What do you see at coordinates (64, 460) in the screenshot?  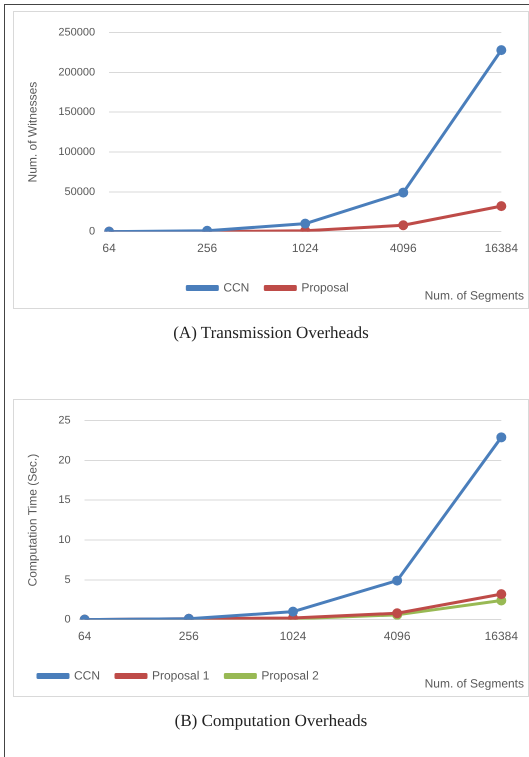 I see `y-tick-label: 20` at bounding box center [64, 460].